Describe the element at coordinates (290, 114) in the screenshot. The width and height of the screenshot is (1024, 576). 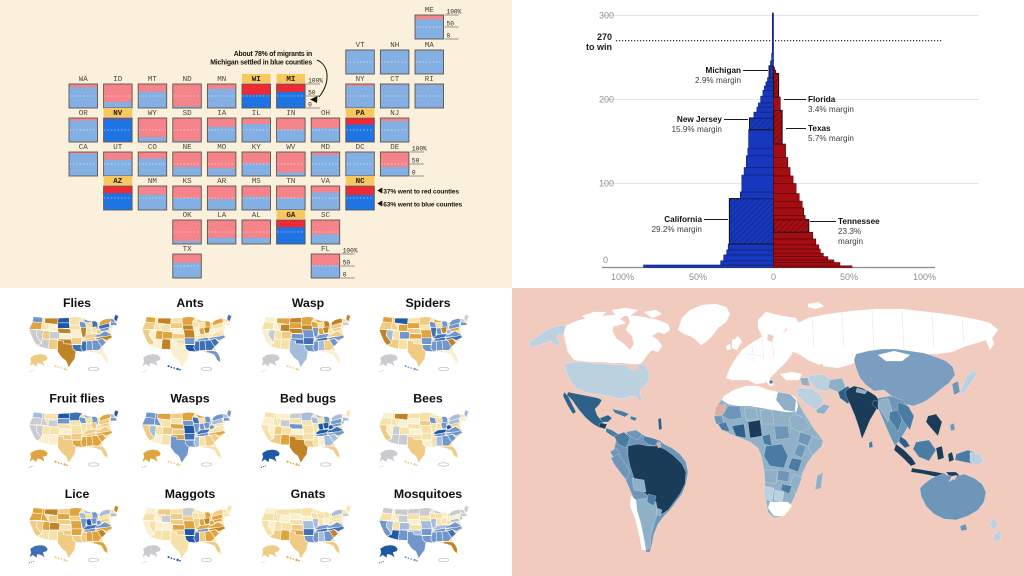
I see `svg-text: IN` at that location.